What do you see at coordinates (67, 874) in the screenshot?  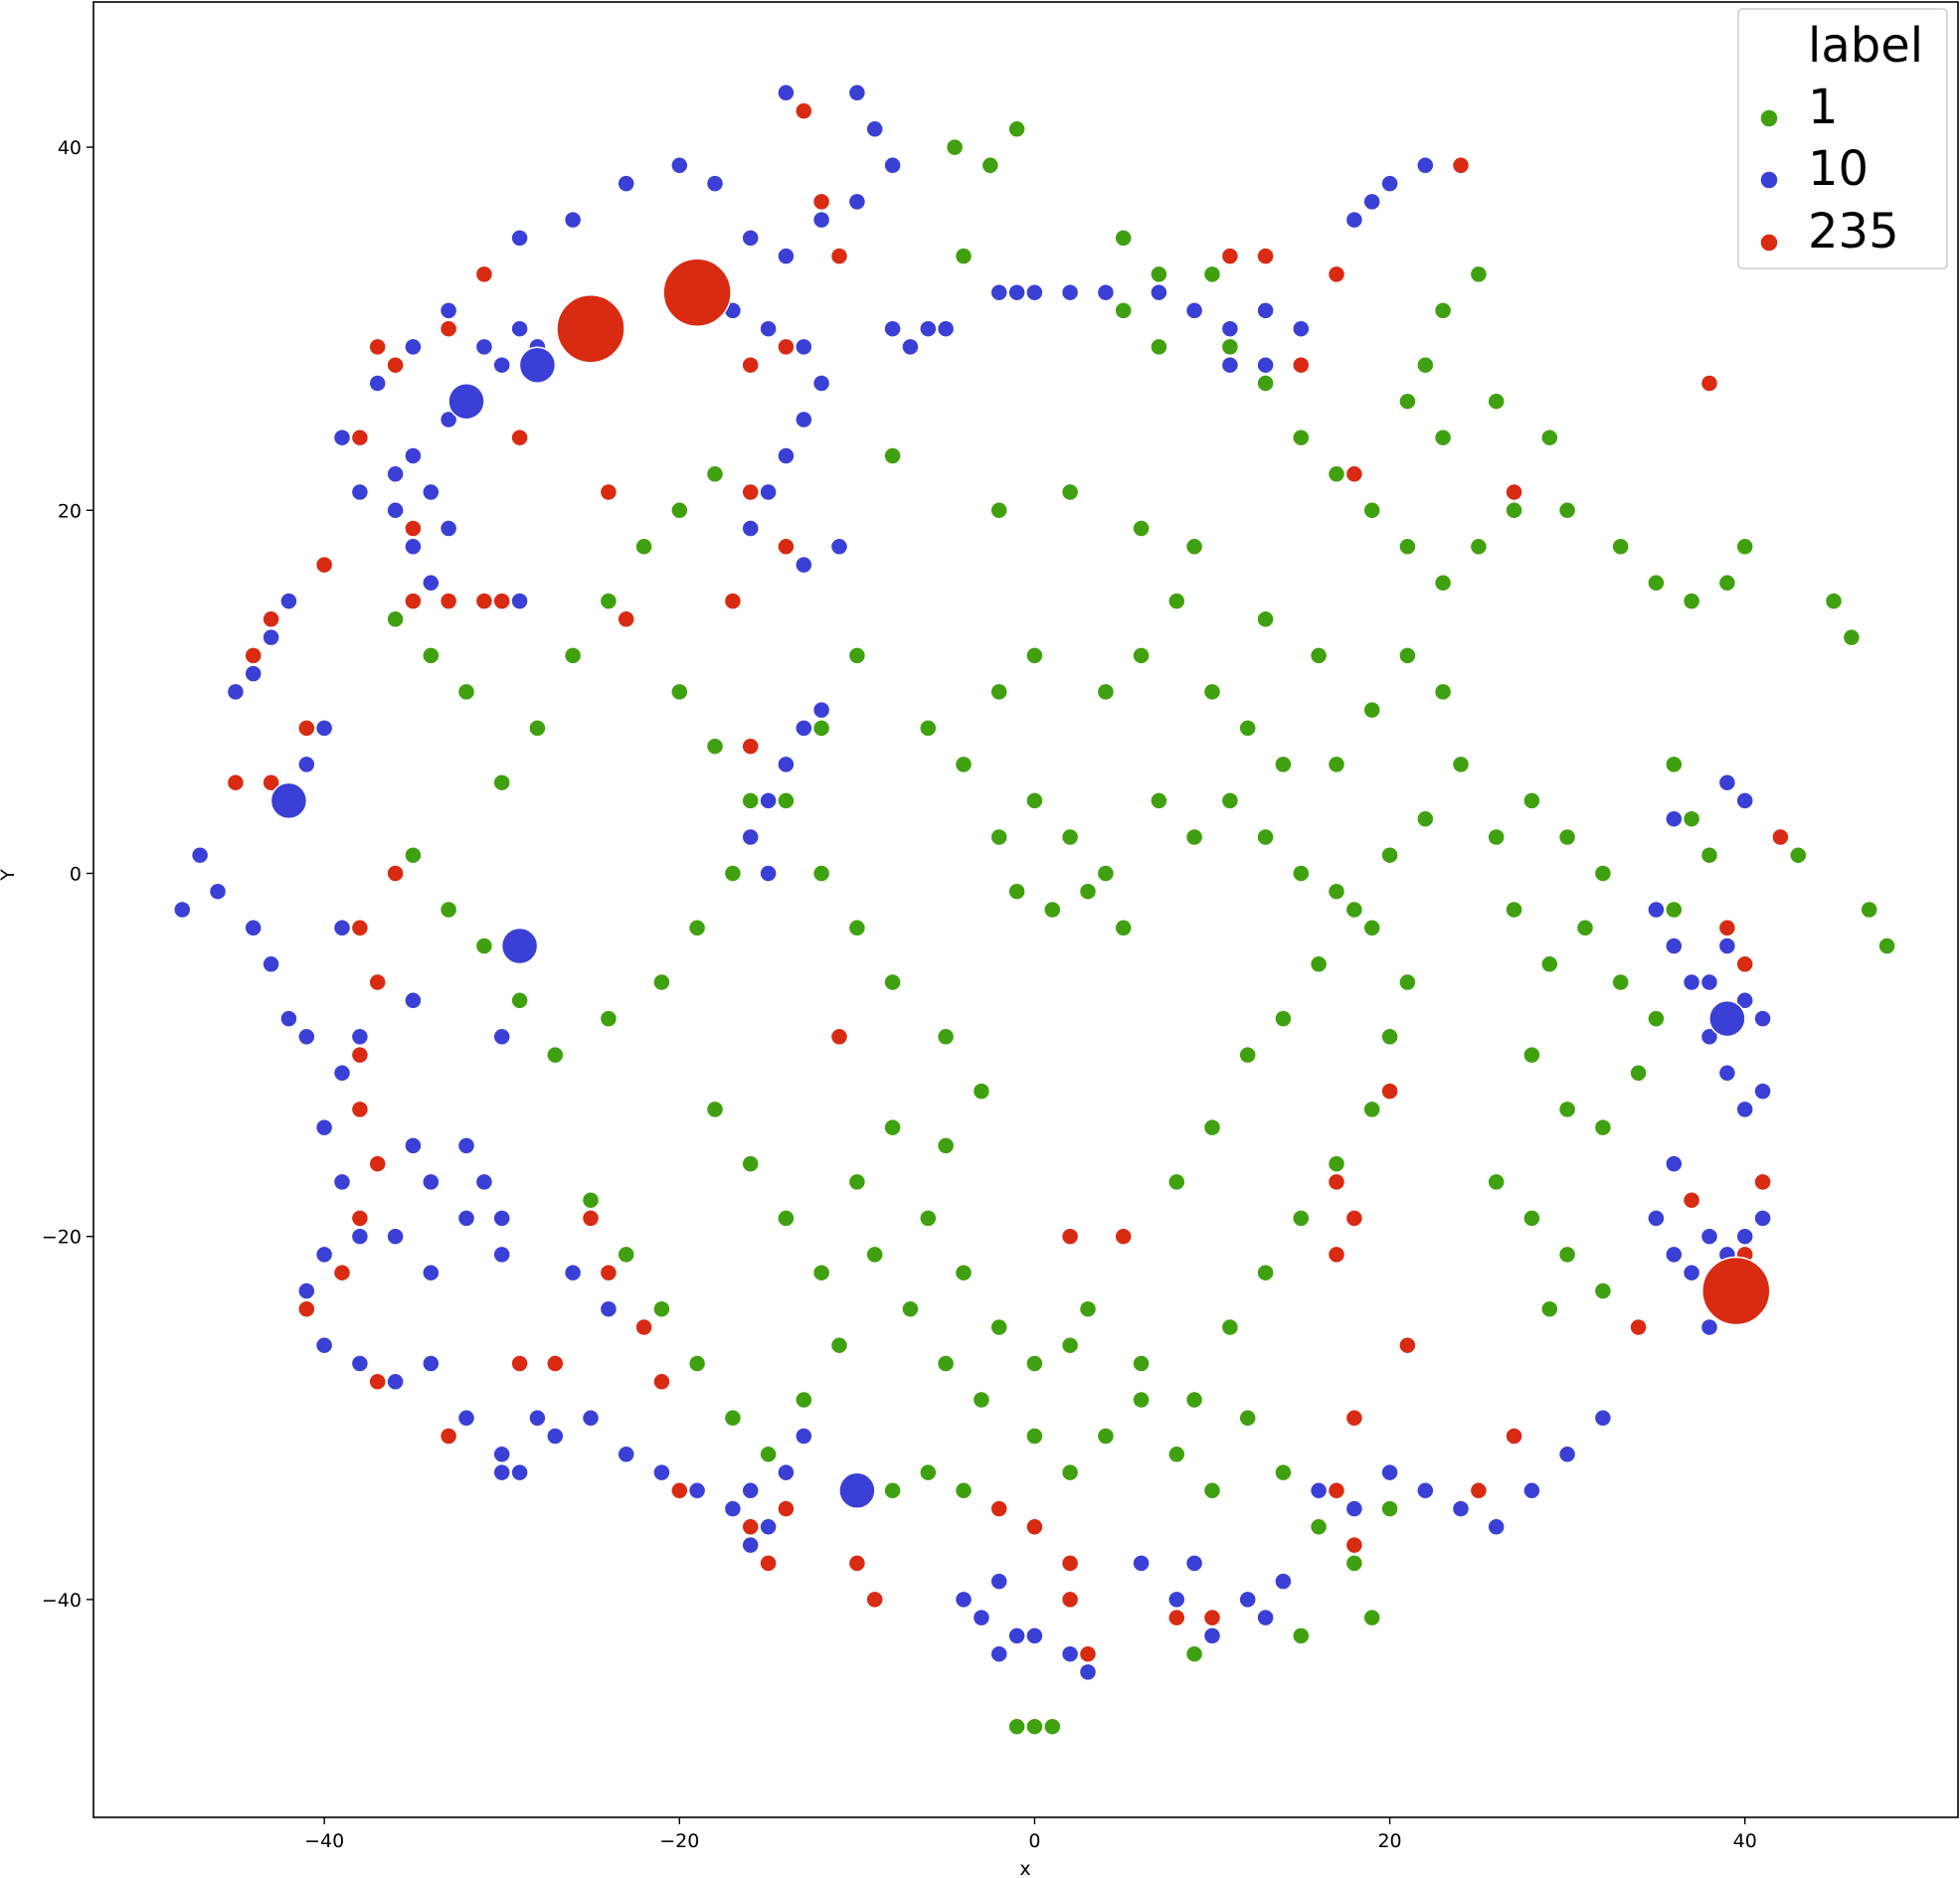 I see `y-axis-ticks: −40 −20 0 20 40` at bounding box center [67, 874].